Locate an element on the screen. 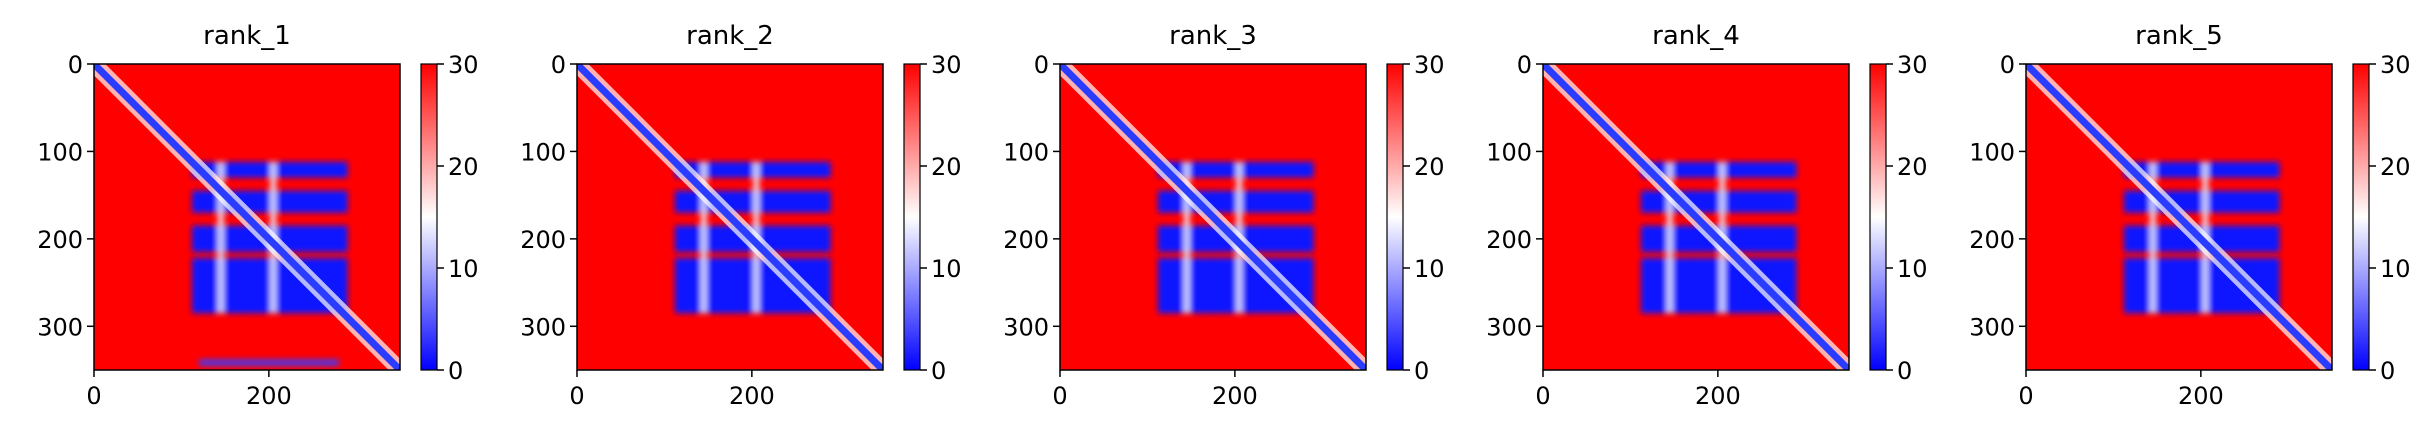 The image size is (2435, 438). panel-title: rank_3 is located at coordinates (1213, 36).